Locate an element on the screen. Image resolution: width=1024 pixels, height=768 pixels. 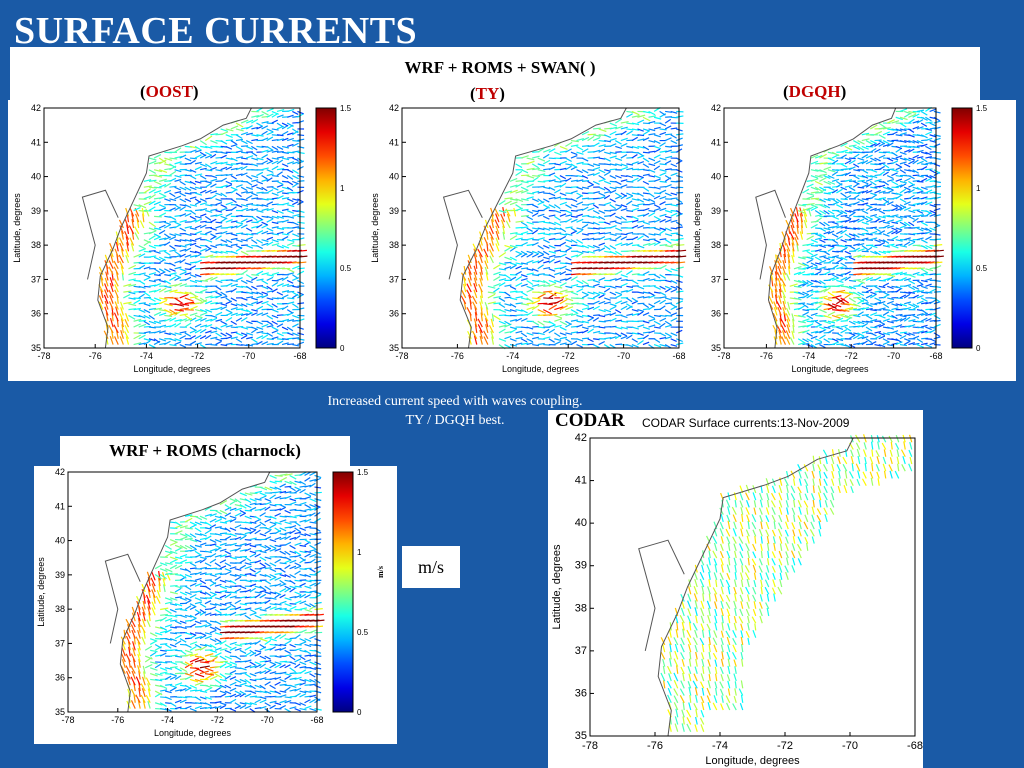
panel-label-dgqh: (DGQH) is located at coordinates (815, 91).